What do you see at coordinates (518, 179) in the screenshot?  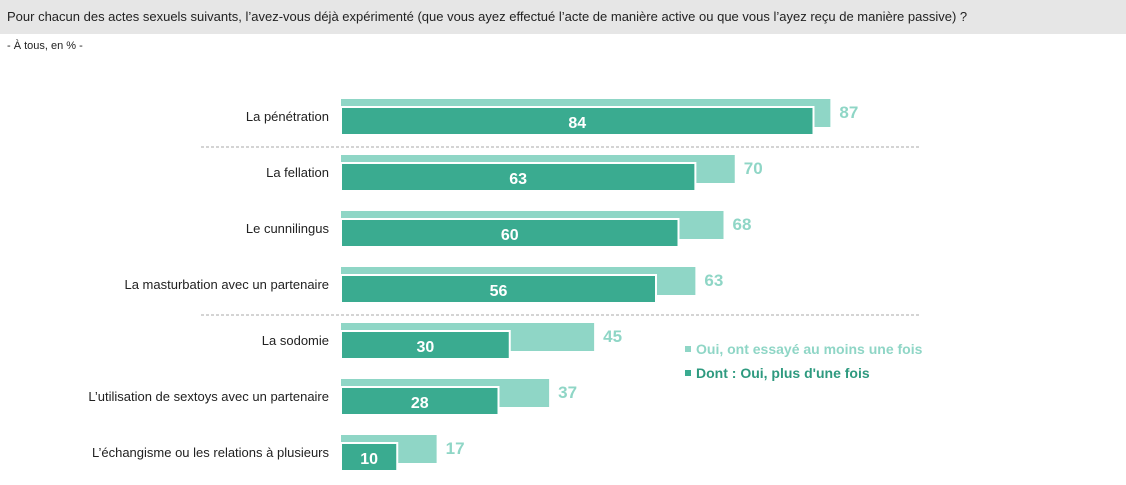 I see `value-label-dark: 63` at bounding box center [518, 179].